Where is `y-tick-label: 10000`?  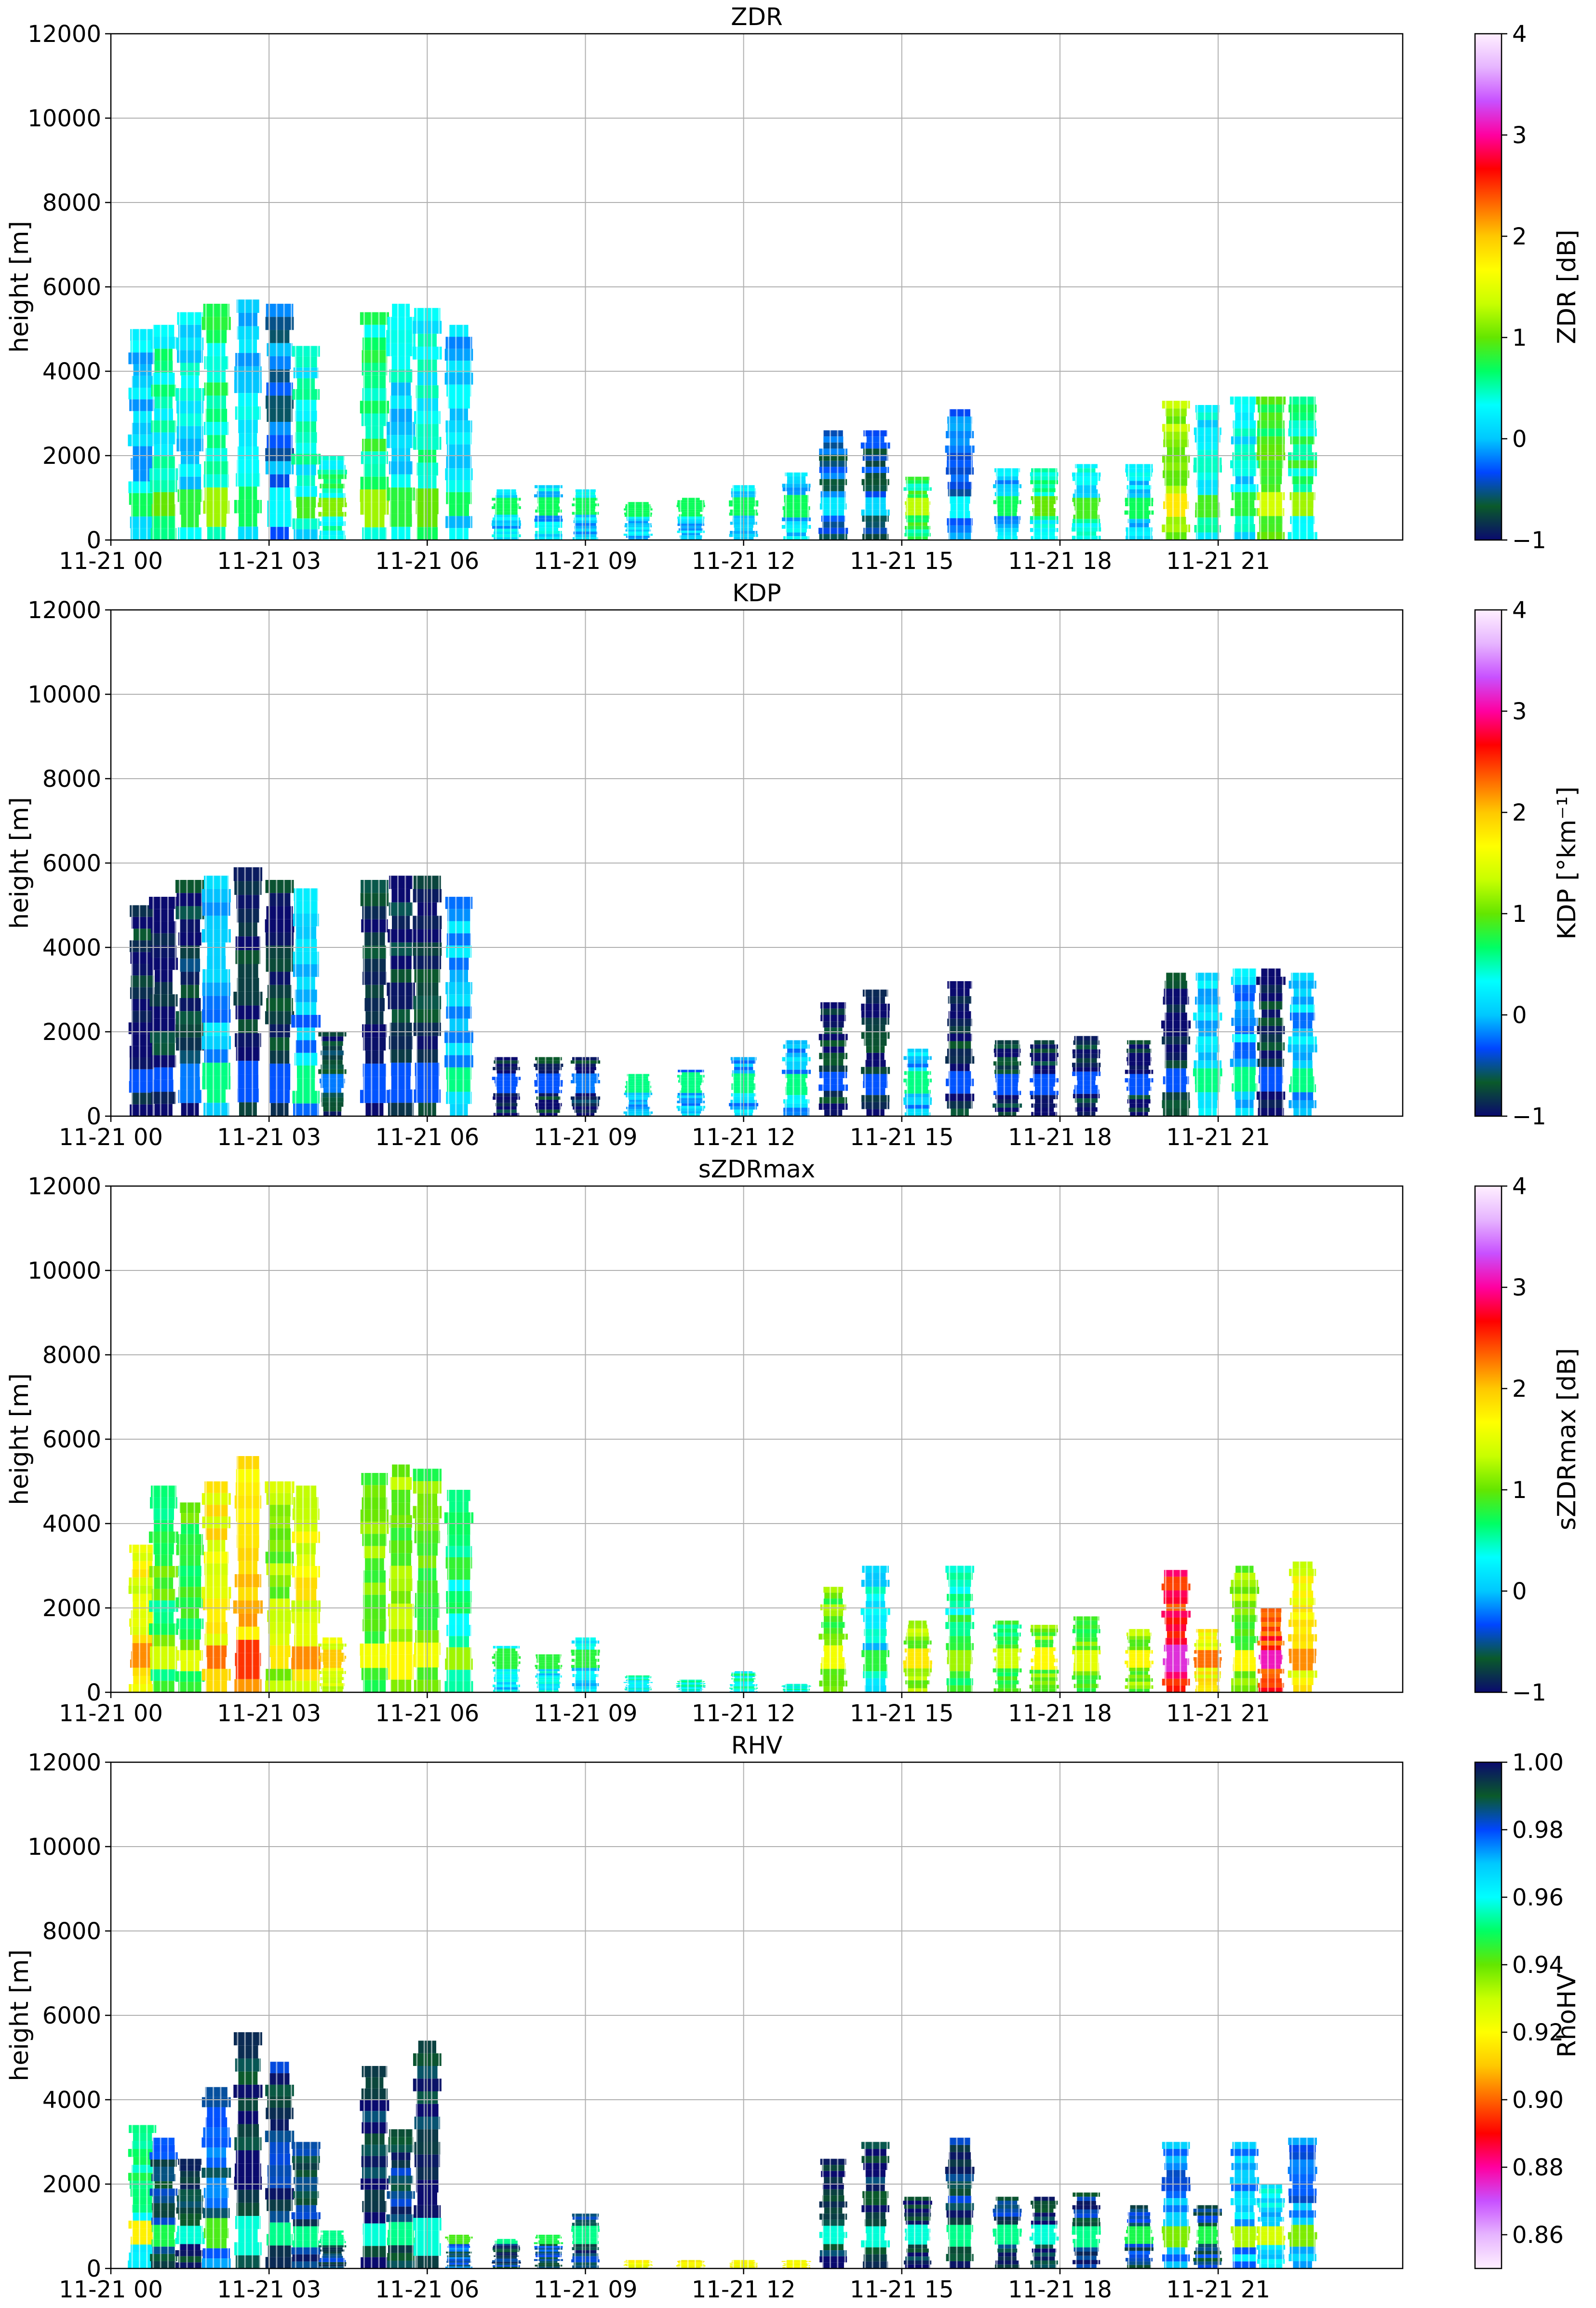
y-tick-label: 10000 is located at coordinates (64, 694).